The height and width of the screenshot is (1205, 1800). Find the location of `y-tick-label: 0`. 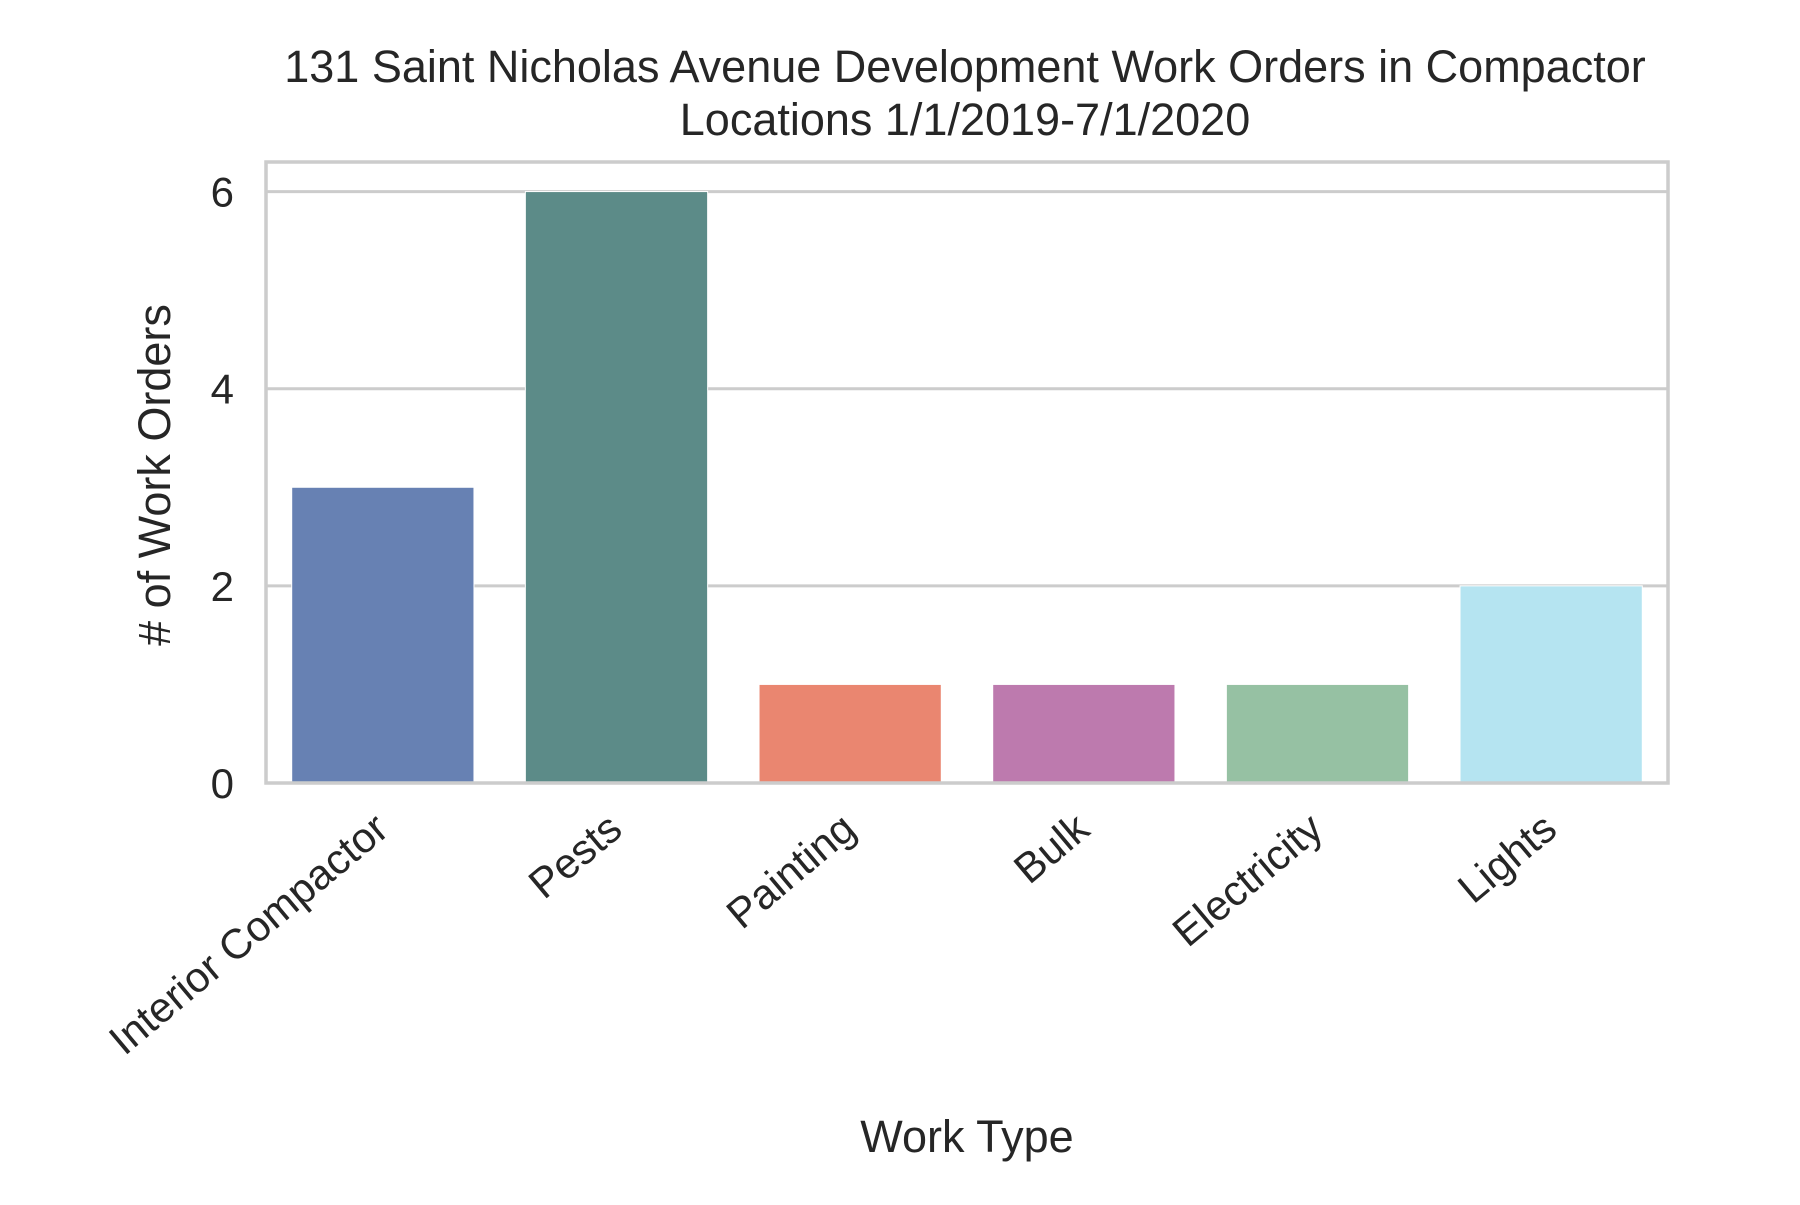

y-tick-label: 0 is located at coordinates (222, 783).